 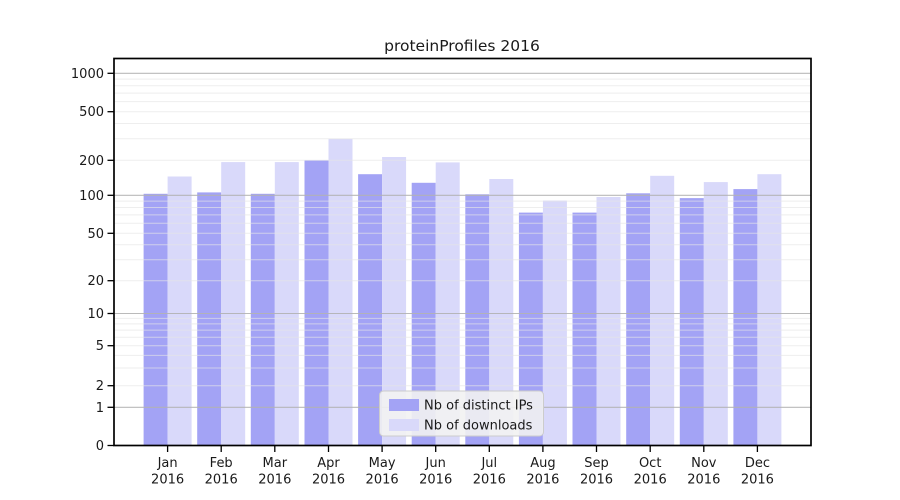 I want to click on bar-distinct-ips-feb, so click(x=209, y=319).